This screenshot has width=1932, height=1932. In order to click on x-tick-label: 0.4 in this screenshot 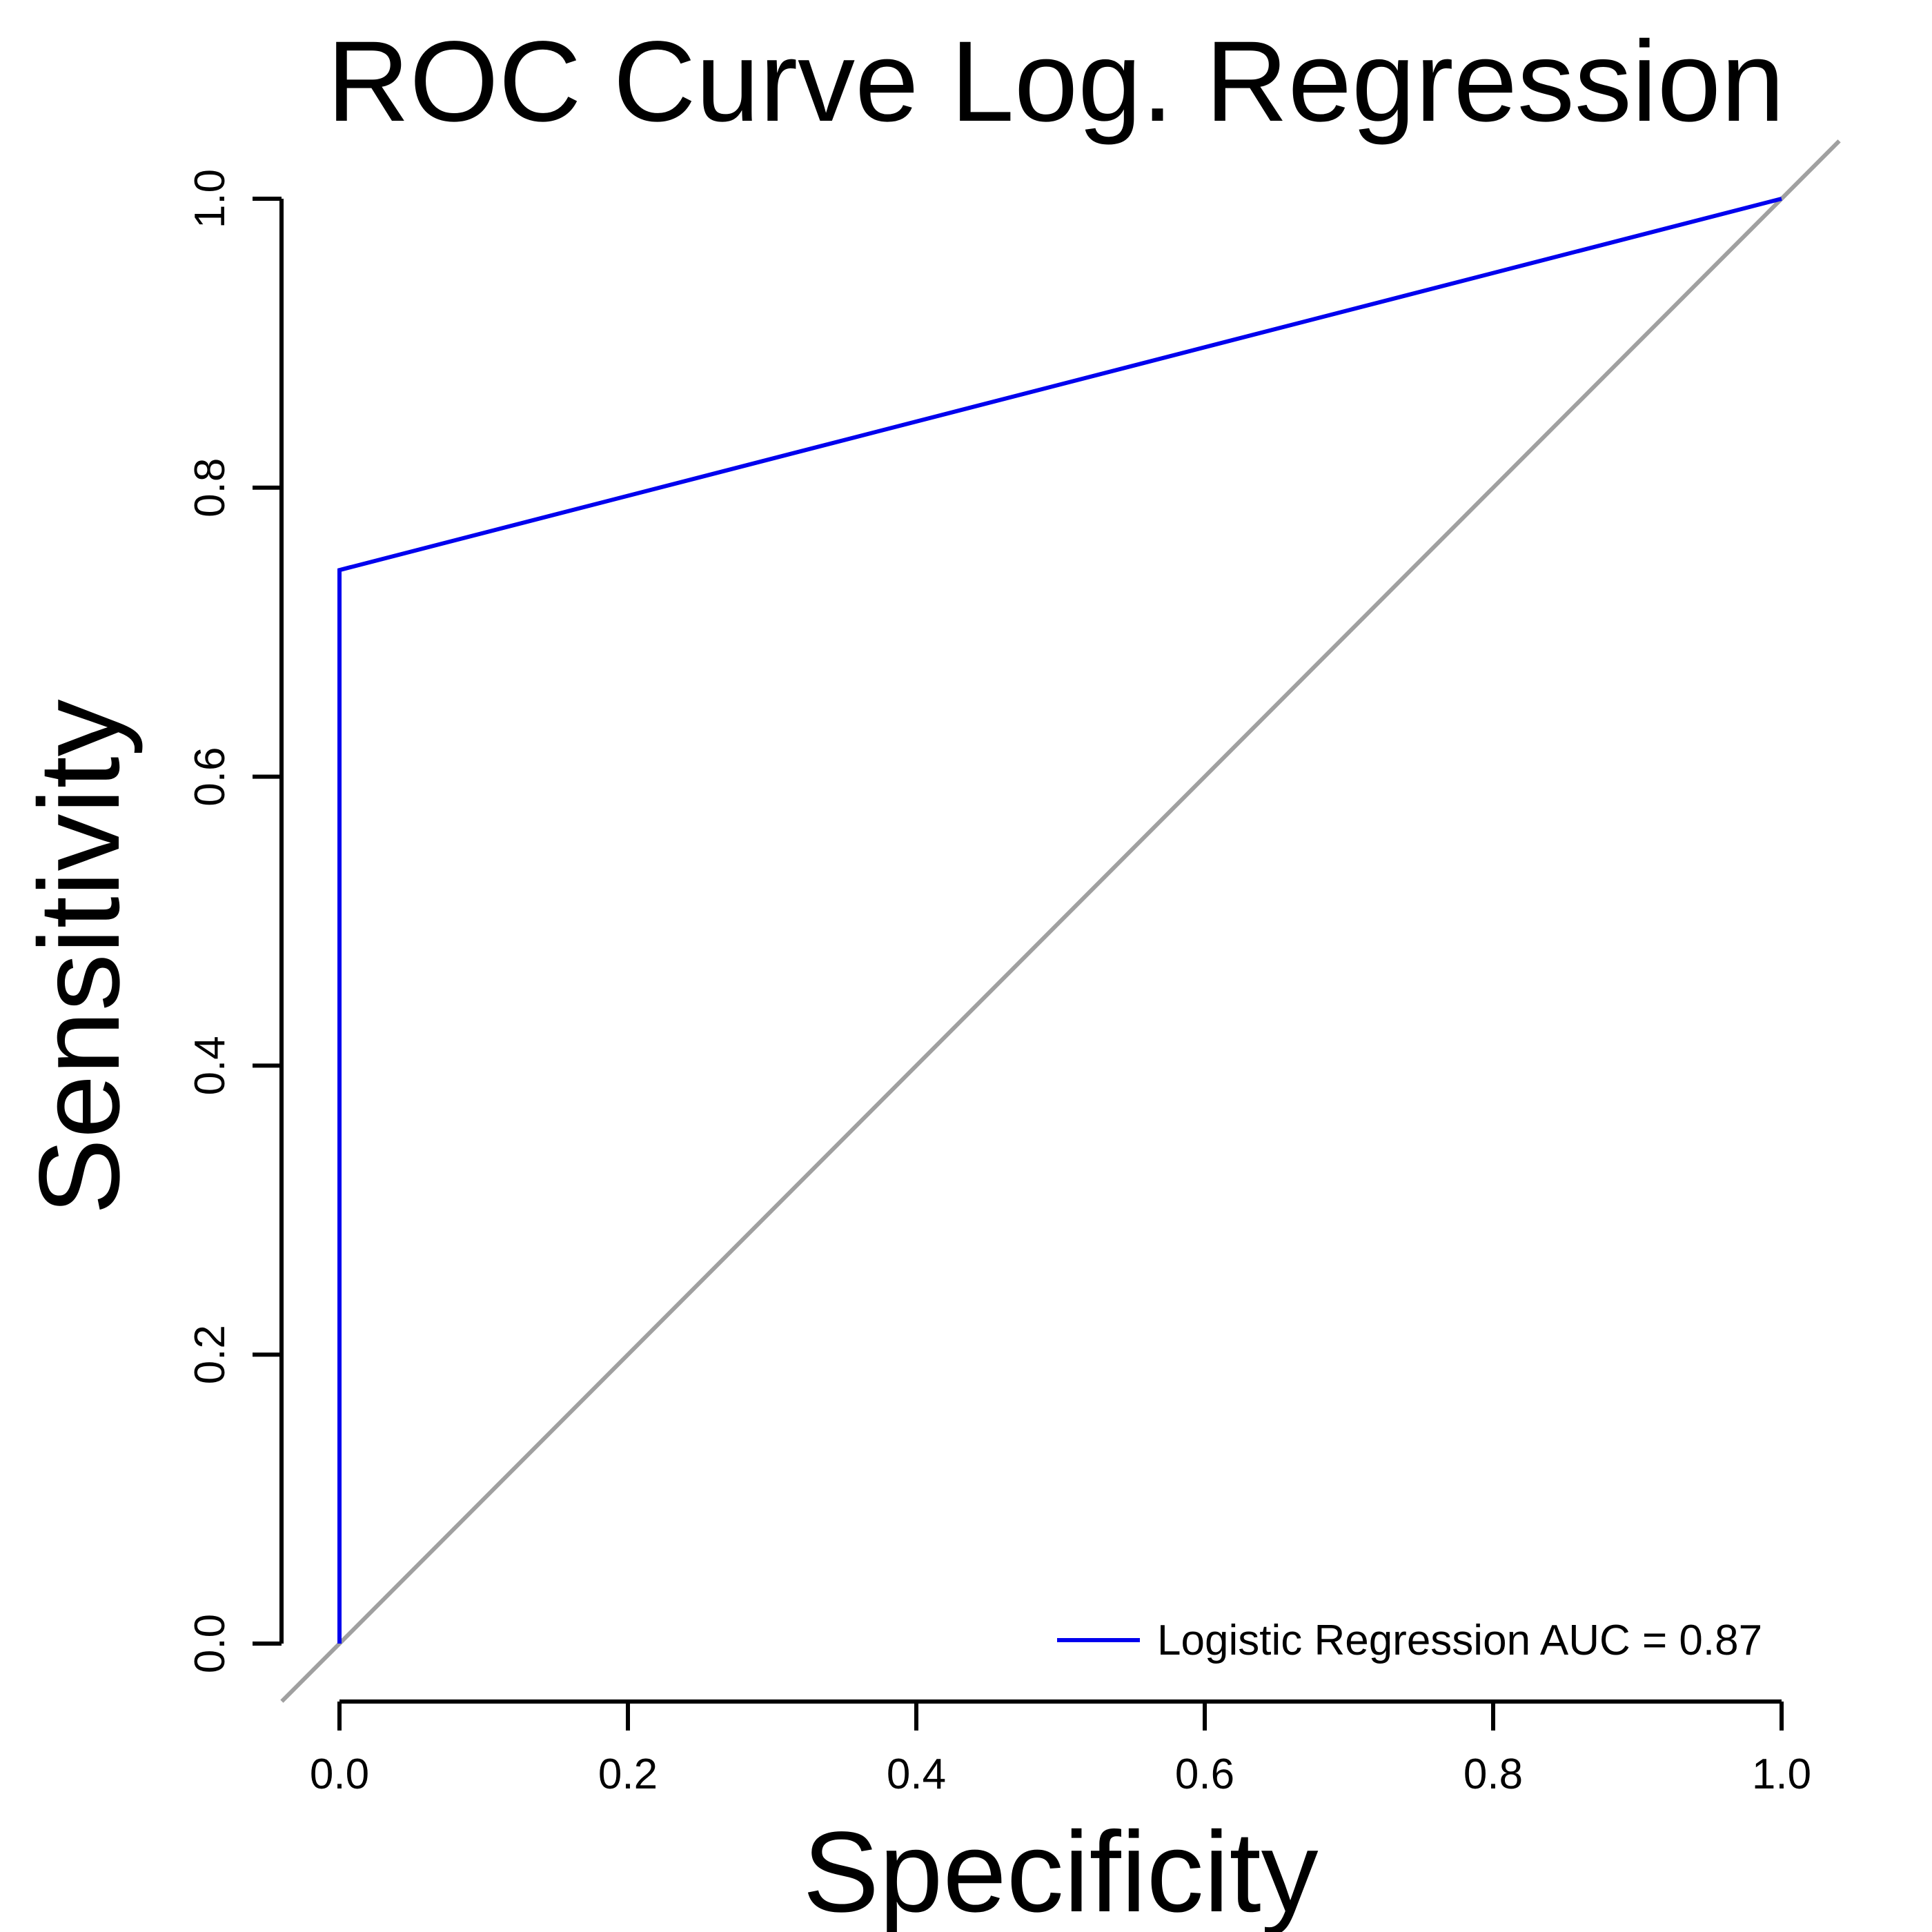, I will do `click(916, 1774)`.